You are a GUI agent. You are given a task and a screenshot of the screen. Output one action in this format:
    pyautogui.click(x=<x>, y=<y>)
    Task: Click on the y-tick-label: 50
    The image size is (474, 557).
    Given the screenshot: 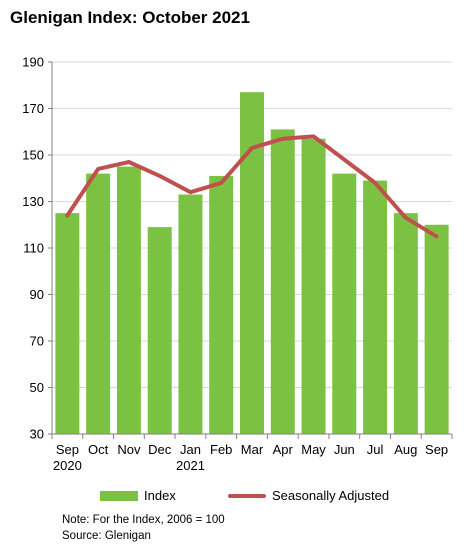 What is the action you would take?
    pyautogui.click(x=37, y=387)
    